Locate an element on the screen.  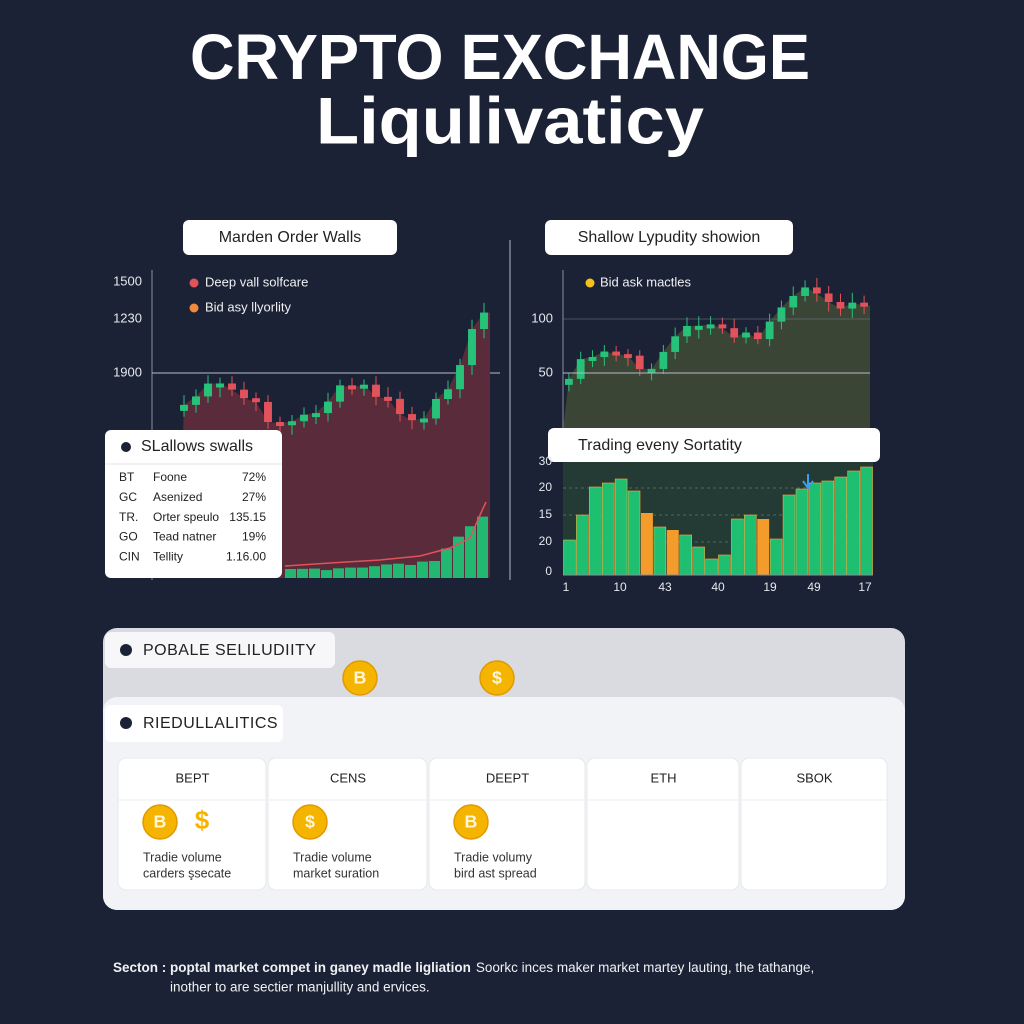
x-axis-label: 49 is located at coordinates (814, 587).